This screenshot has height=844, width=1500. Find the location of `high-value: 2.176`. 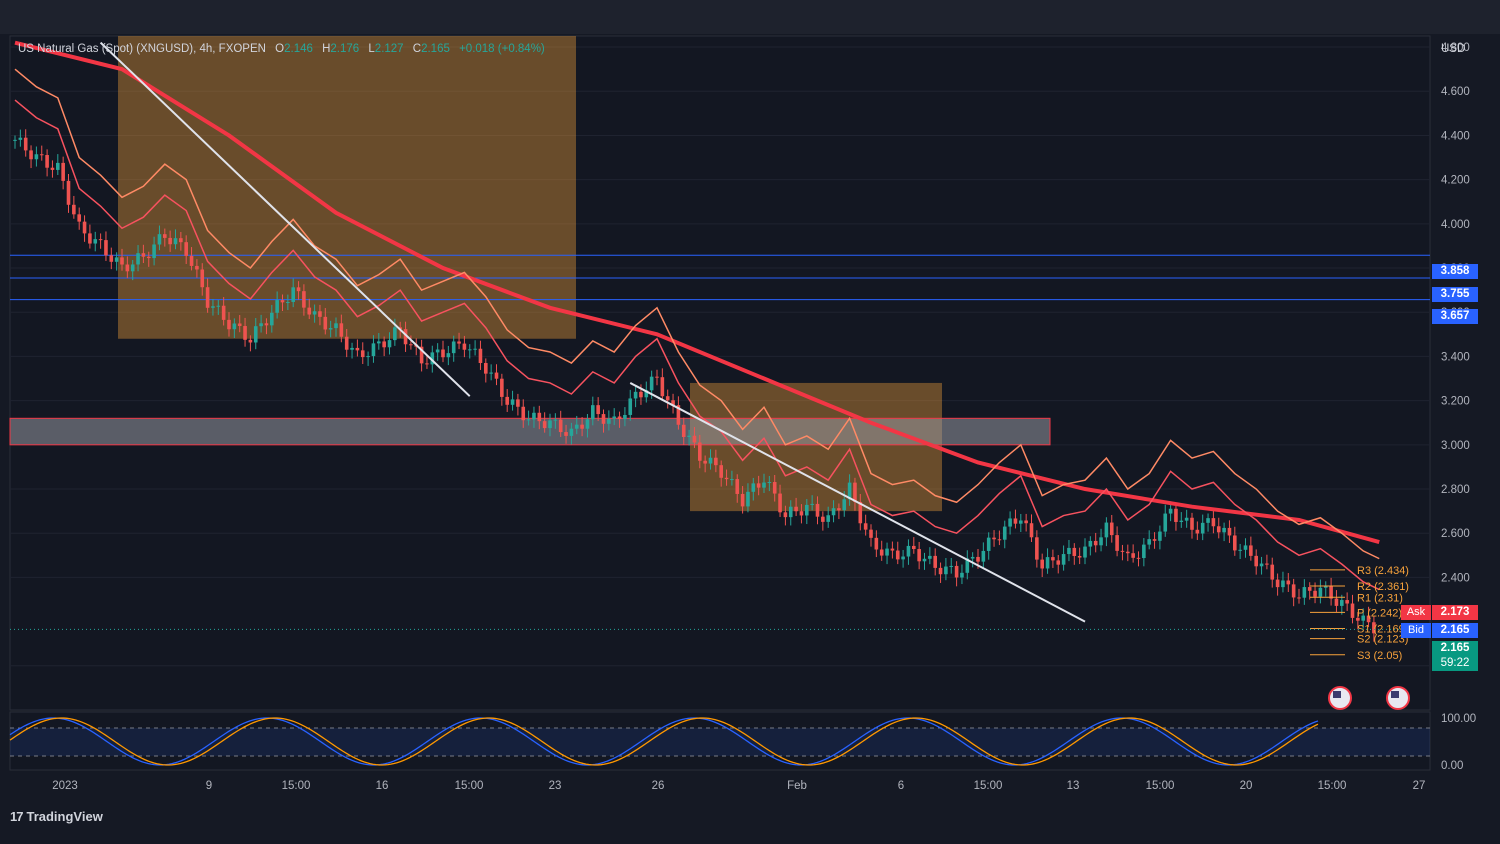

high-value: 2.176 is located at coordinates (345, 49).